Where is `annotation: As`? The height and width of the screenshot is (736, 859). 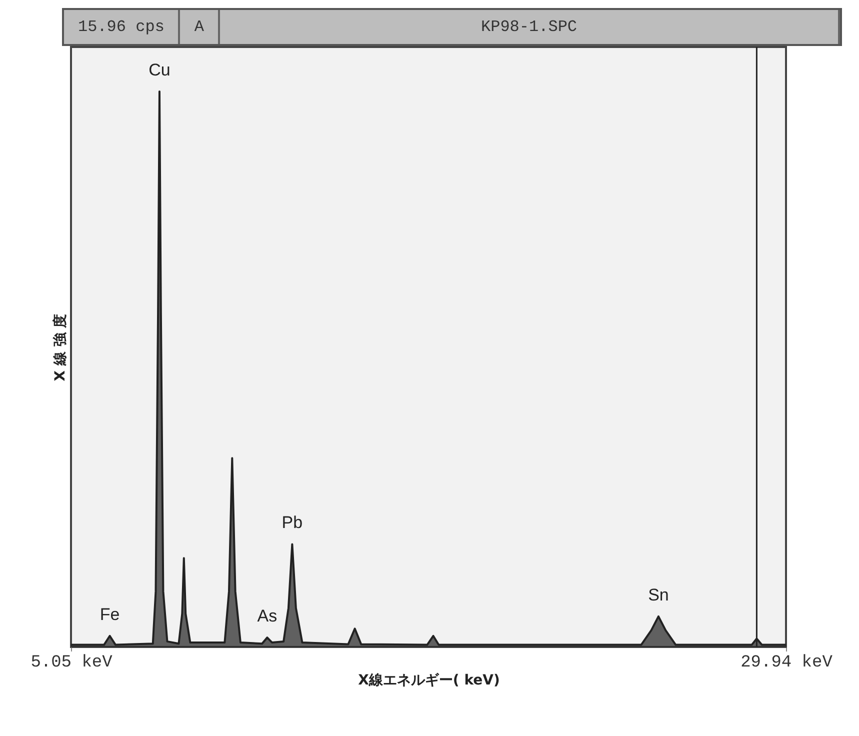
annotation: As is located at coordinates (267, 616).